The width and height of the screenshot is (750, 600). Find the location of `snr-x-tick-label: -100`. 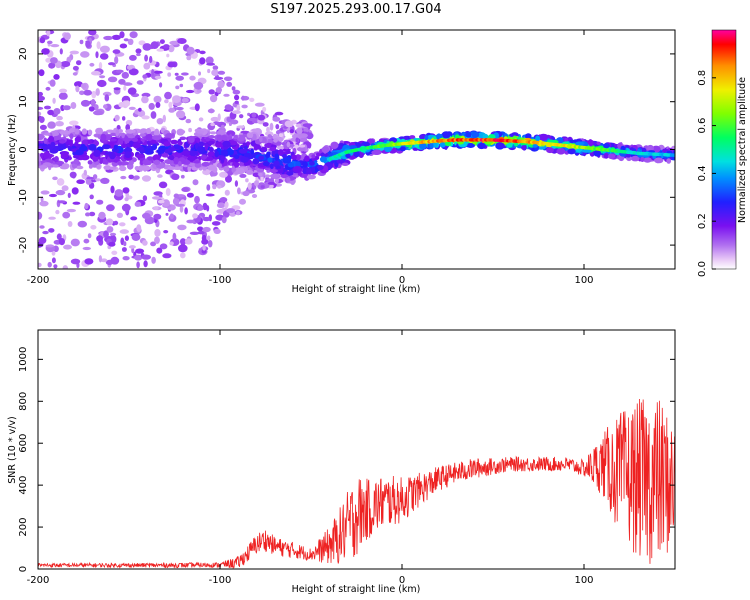

snr-x-tick-label: -100 is located at coordinates (220, 580).